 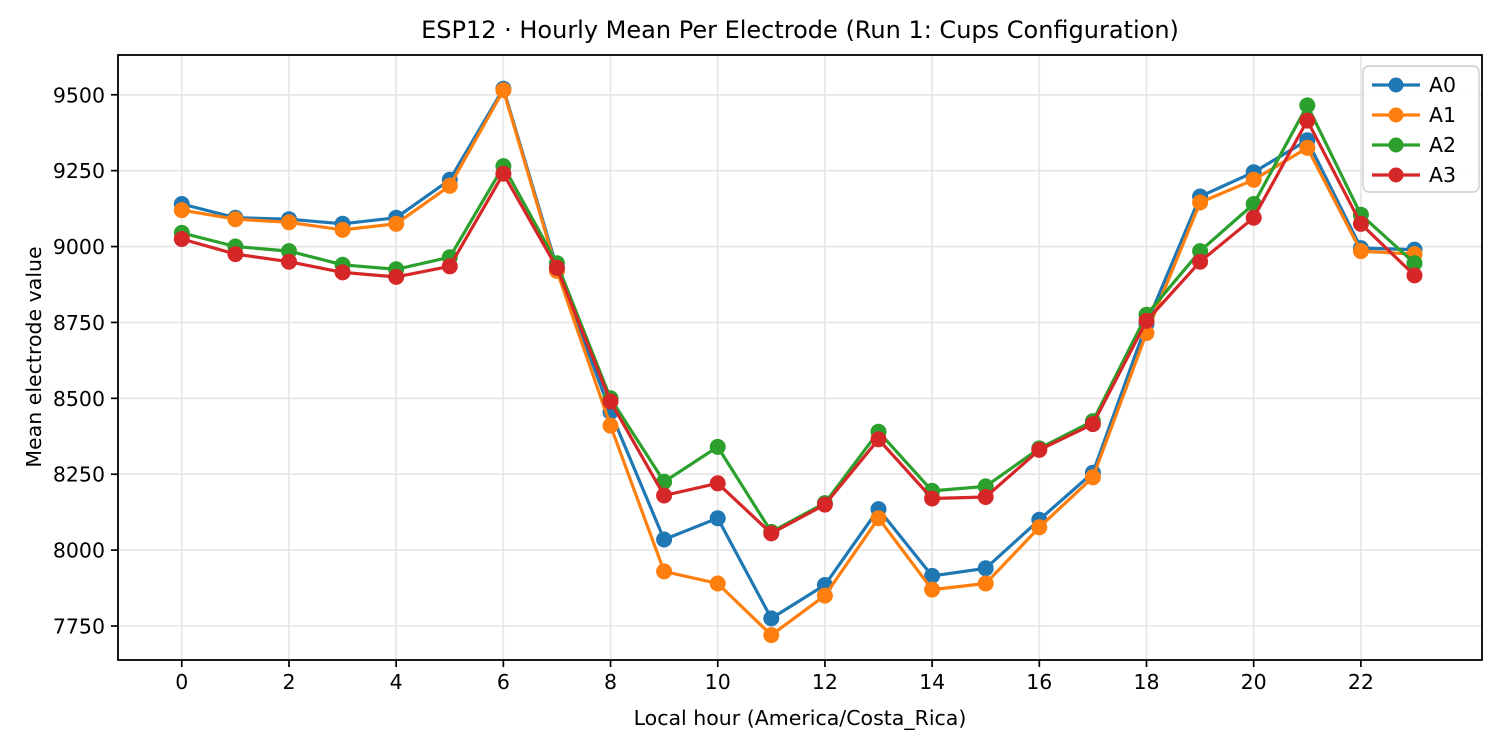 I want to click on legend-entry-A1: A1, so click(x=1414, y=115).